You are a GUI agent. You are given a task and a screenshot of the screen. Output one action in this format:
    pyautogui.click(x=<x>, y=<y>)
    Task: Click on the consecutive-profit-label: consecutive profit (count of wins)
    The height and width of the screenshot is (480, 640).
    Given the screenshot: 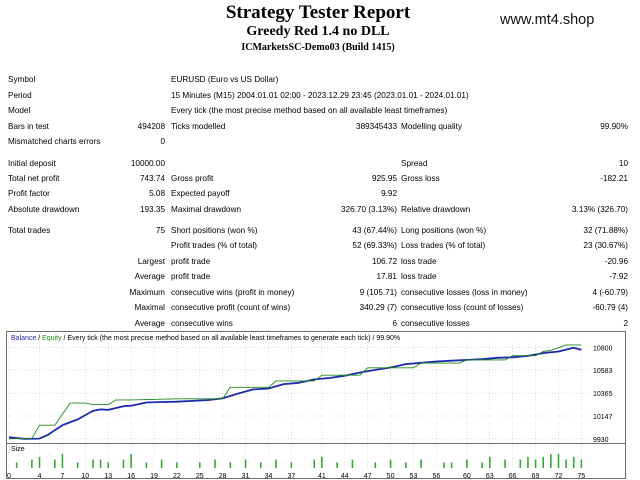 What is the action you would take?
    pyautogui.click(x=231, y=307)
    